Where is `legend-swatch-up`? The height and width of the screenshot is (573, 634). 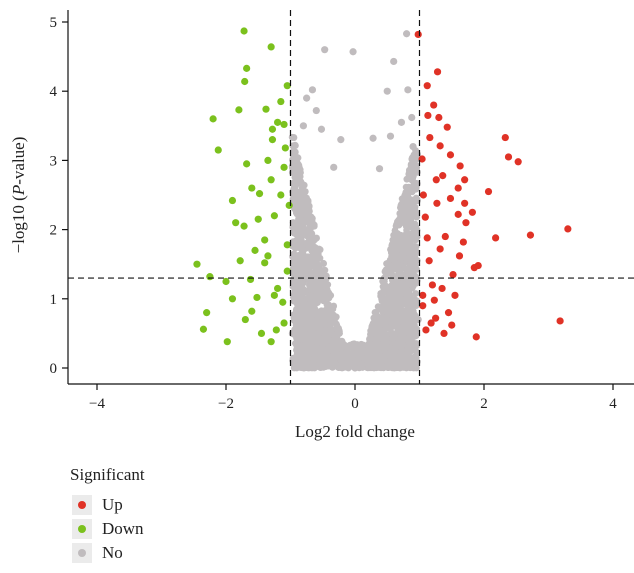 legend-swatch-up is located at coordinates (82, 505).